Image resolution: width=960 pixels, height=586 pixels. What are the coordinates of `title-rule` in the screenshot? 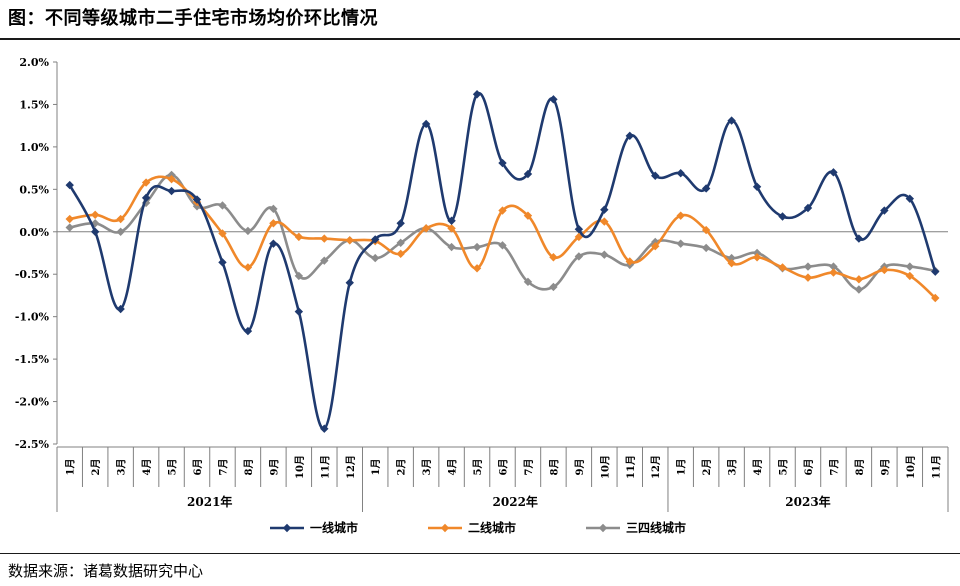 It's located at (480, 39).